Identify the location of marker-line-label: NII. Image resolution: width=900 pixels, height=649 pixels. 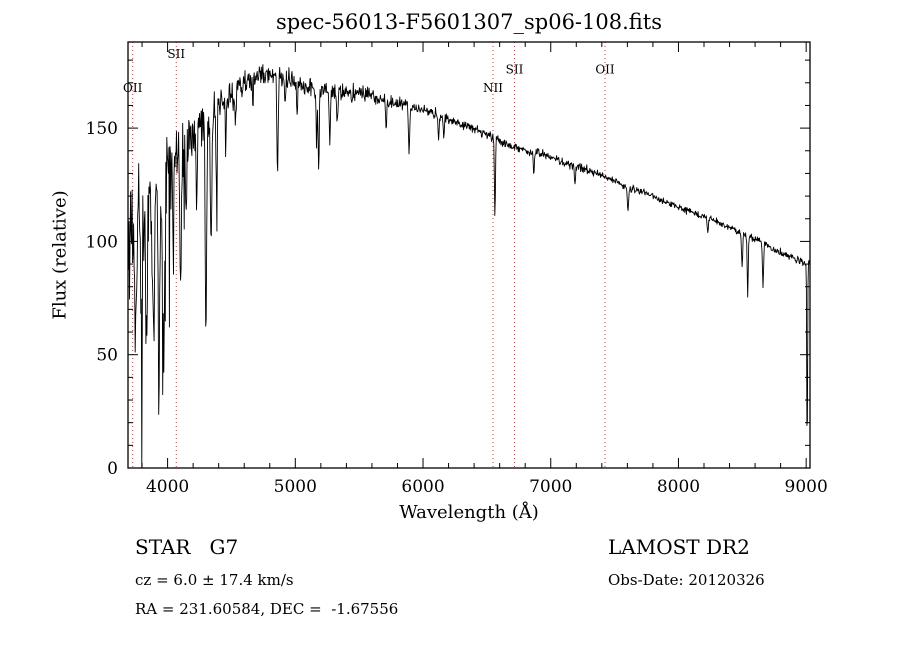
(493, 88).